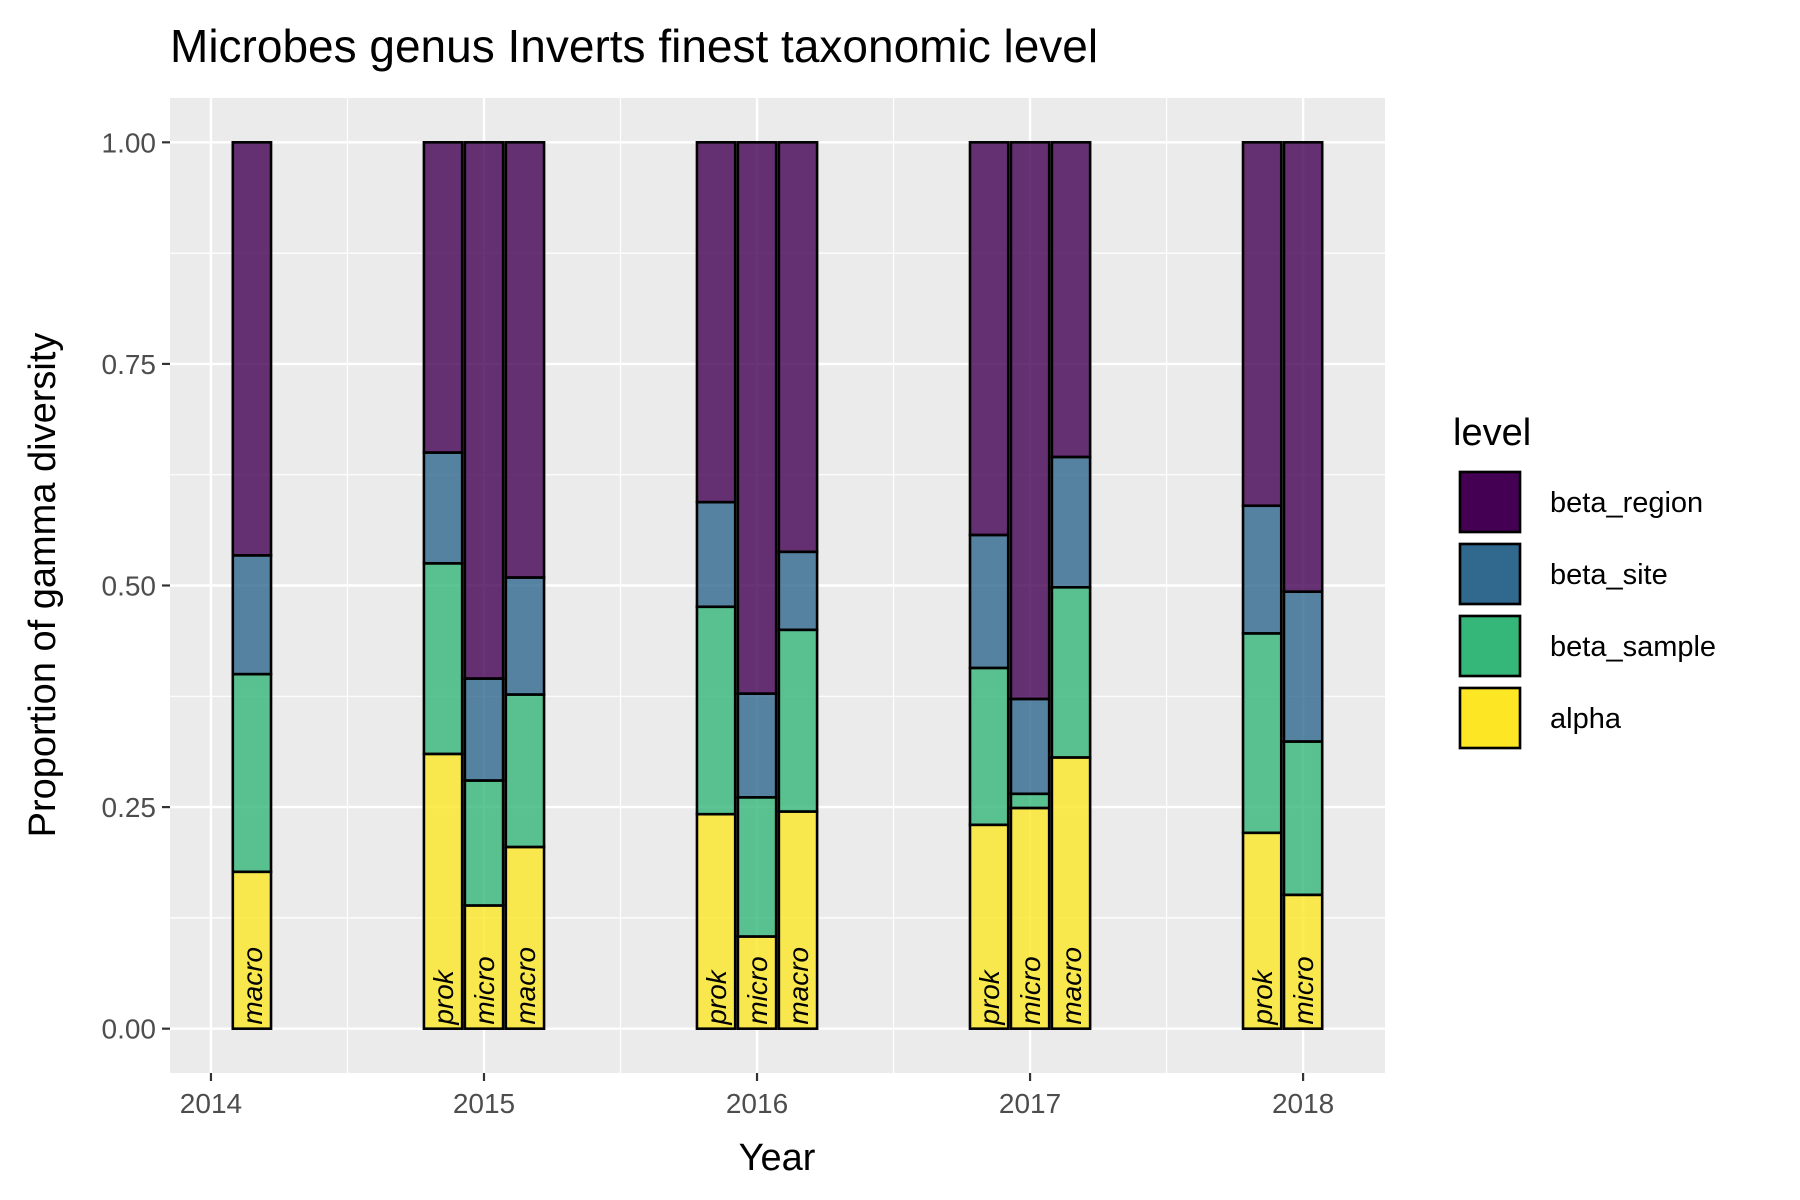 This screenshot has height=1200, width=1800. Describe the element at coordinates (1490, 502) in the screenshot. I see `legend-swatch-beta-region` at that location.